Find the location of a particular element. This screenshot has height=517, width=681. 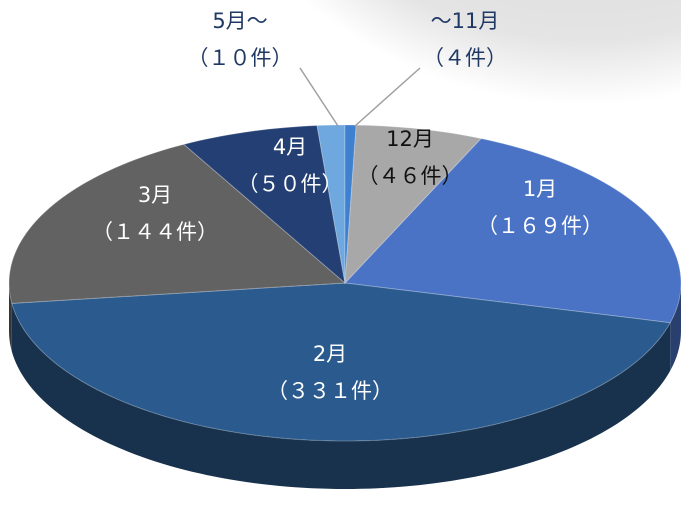

slice-label: 4月 is located at coordinates (290, 147).